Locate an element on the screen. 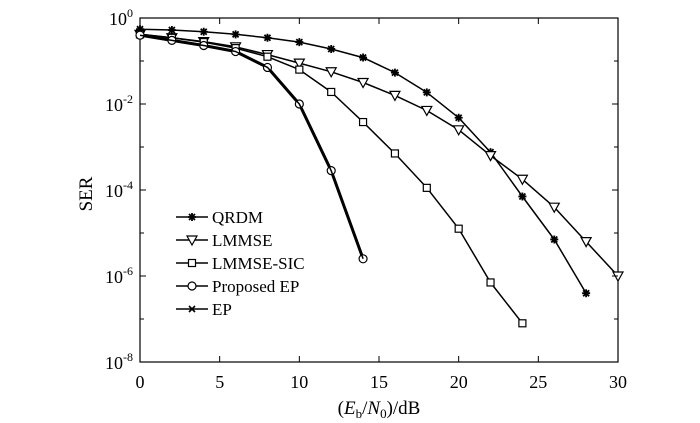  x-tick-label: 15 is located at coordinates (379, 382).